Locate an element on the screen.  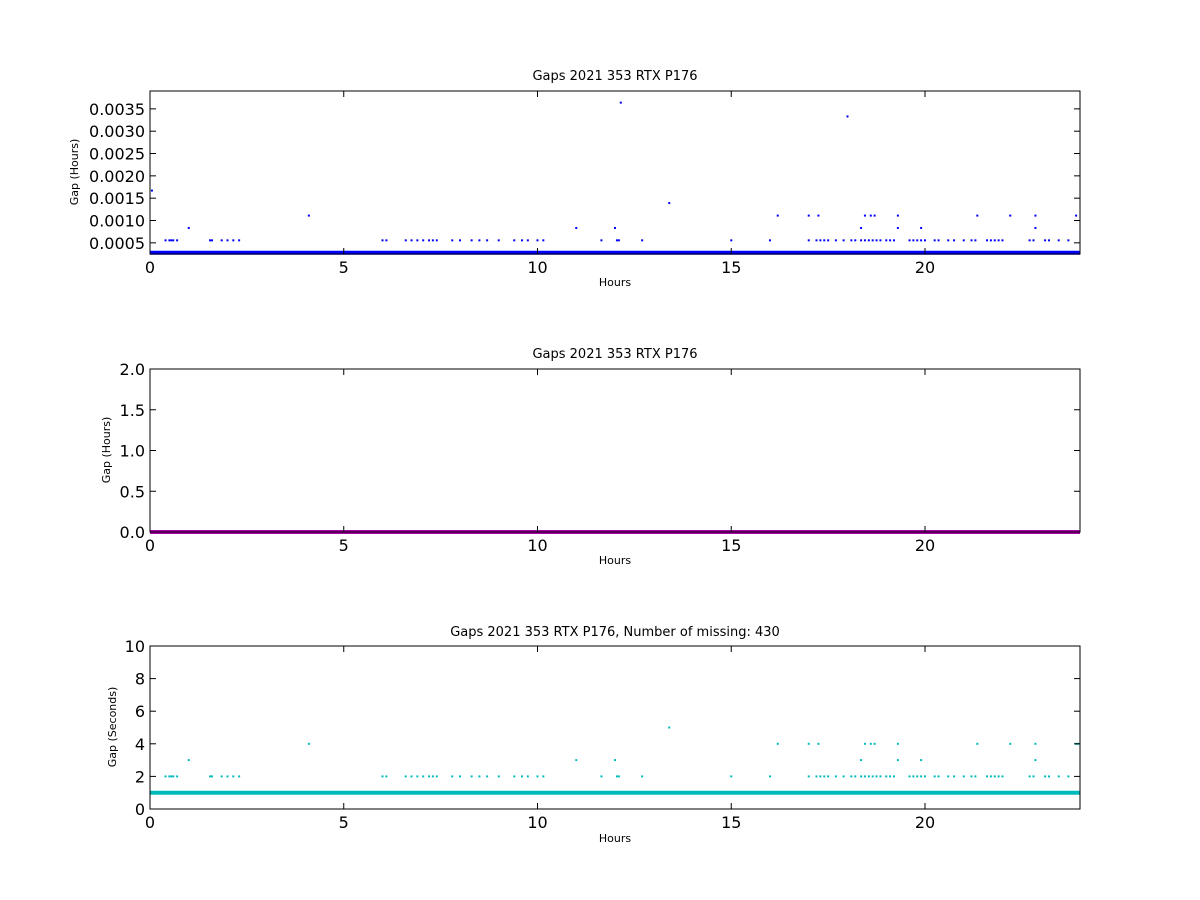
panel-3-marks is located at coordinates (615, 760).